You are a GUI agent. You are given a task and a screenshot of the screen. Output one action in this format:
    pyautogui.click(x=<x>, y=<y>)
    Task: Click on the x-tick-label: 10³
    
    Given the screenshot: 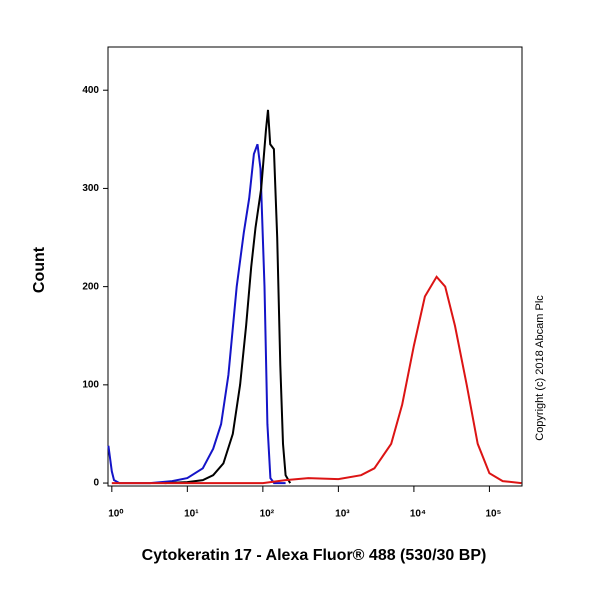 What is the action you would take?
    pyautogui.click(x=342, y=514)
    